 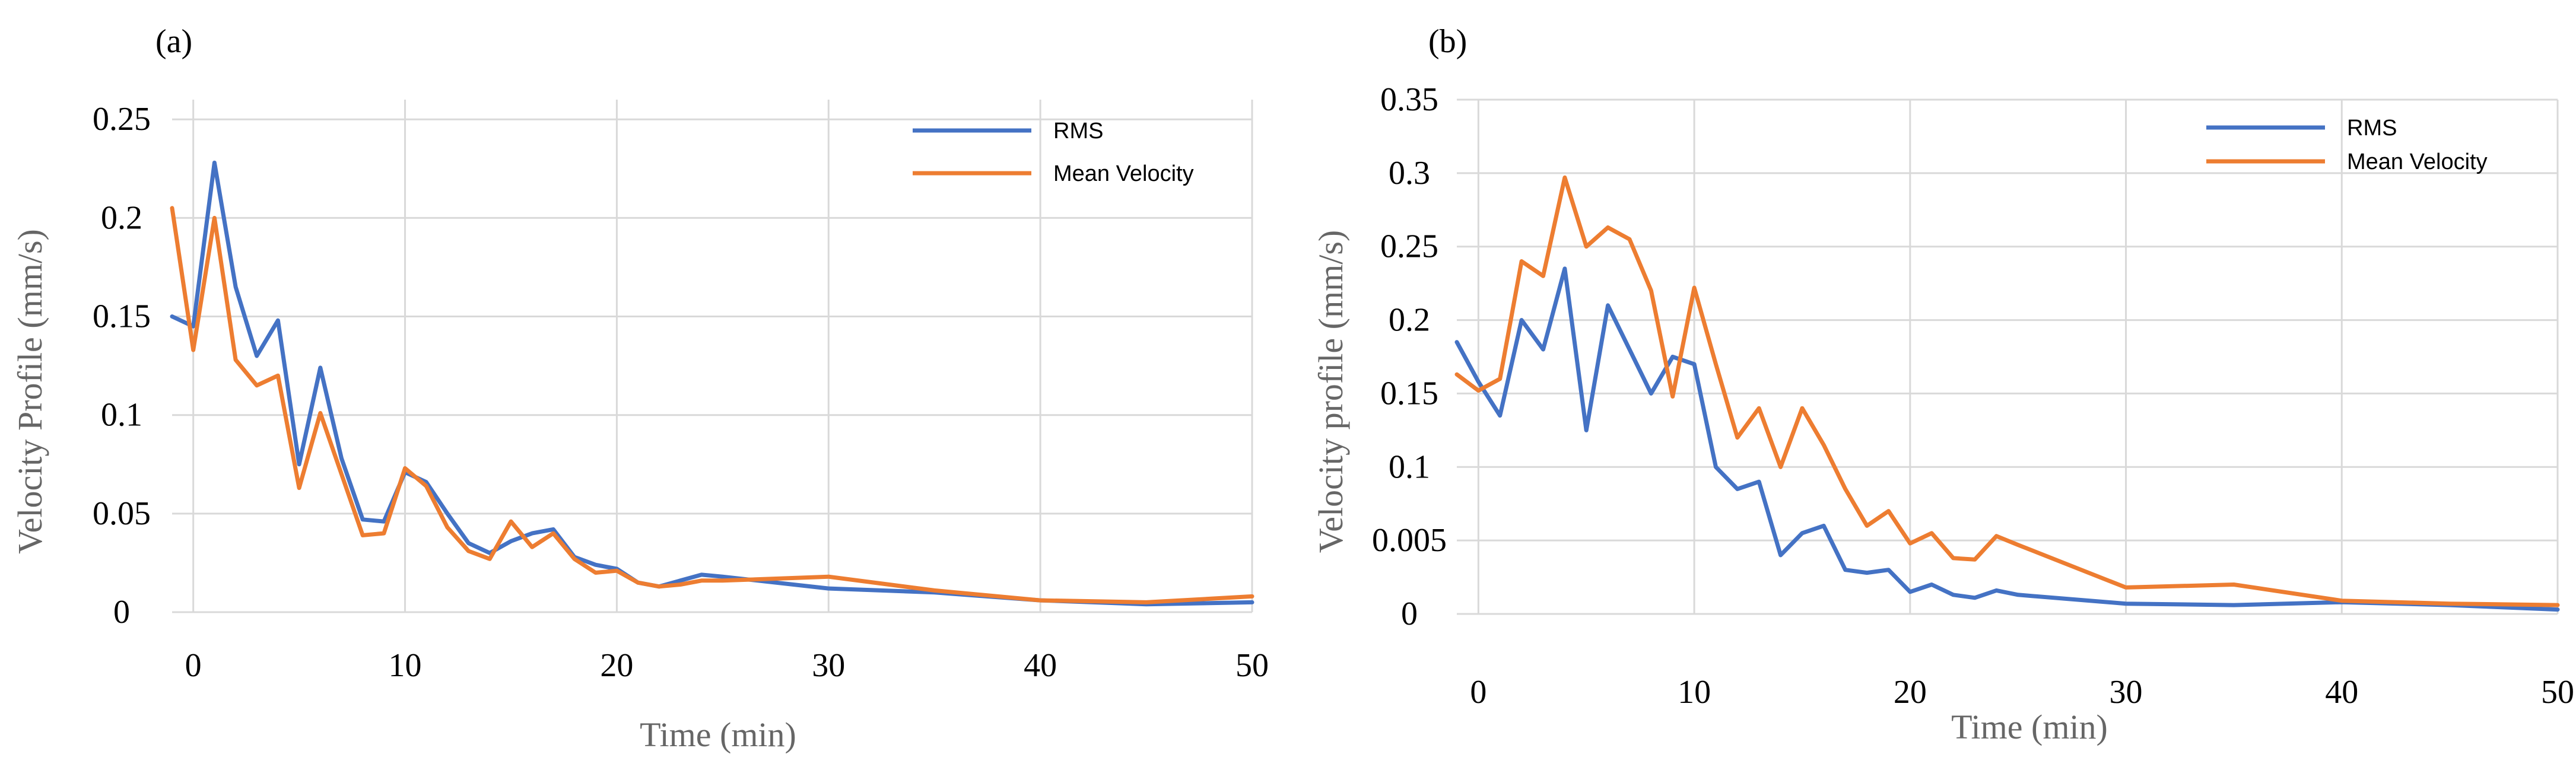 I want to click on y-tick-label: 0.05, so click(x=122, y=513).